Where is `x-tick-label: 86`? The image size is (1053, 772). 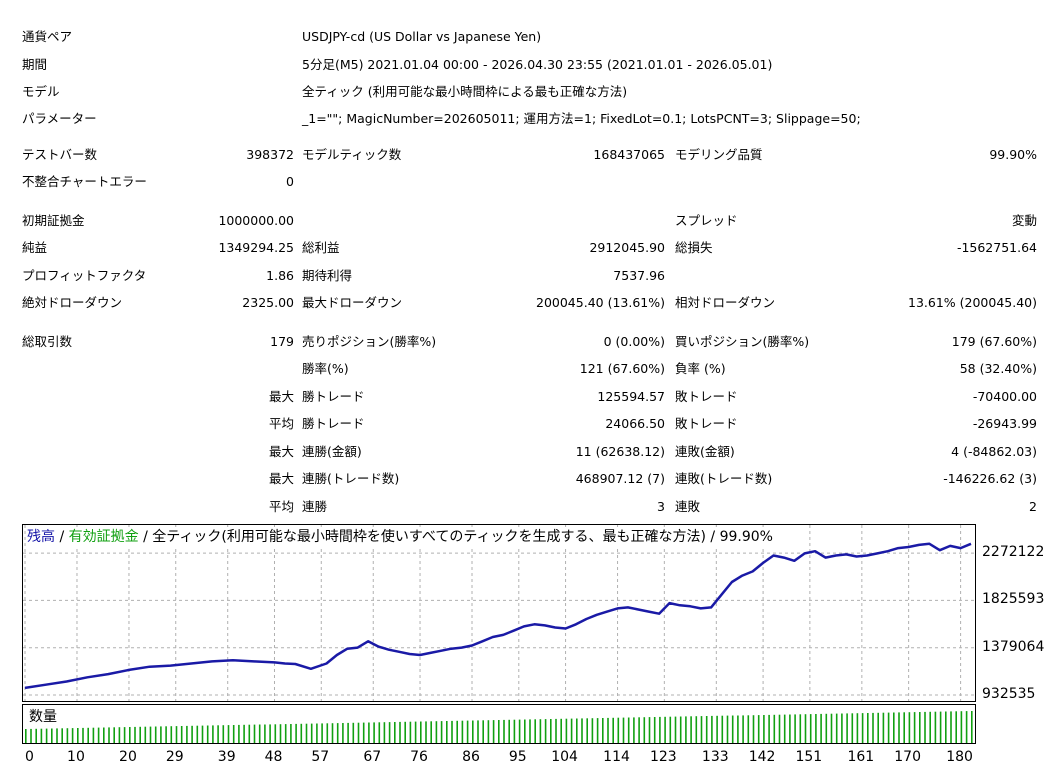 x-tick-label: 86 is located at coordinates (471, 757).